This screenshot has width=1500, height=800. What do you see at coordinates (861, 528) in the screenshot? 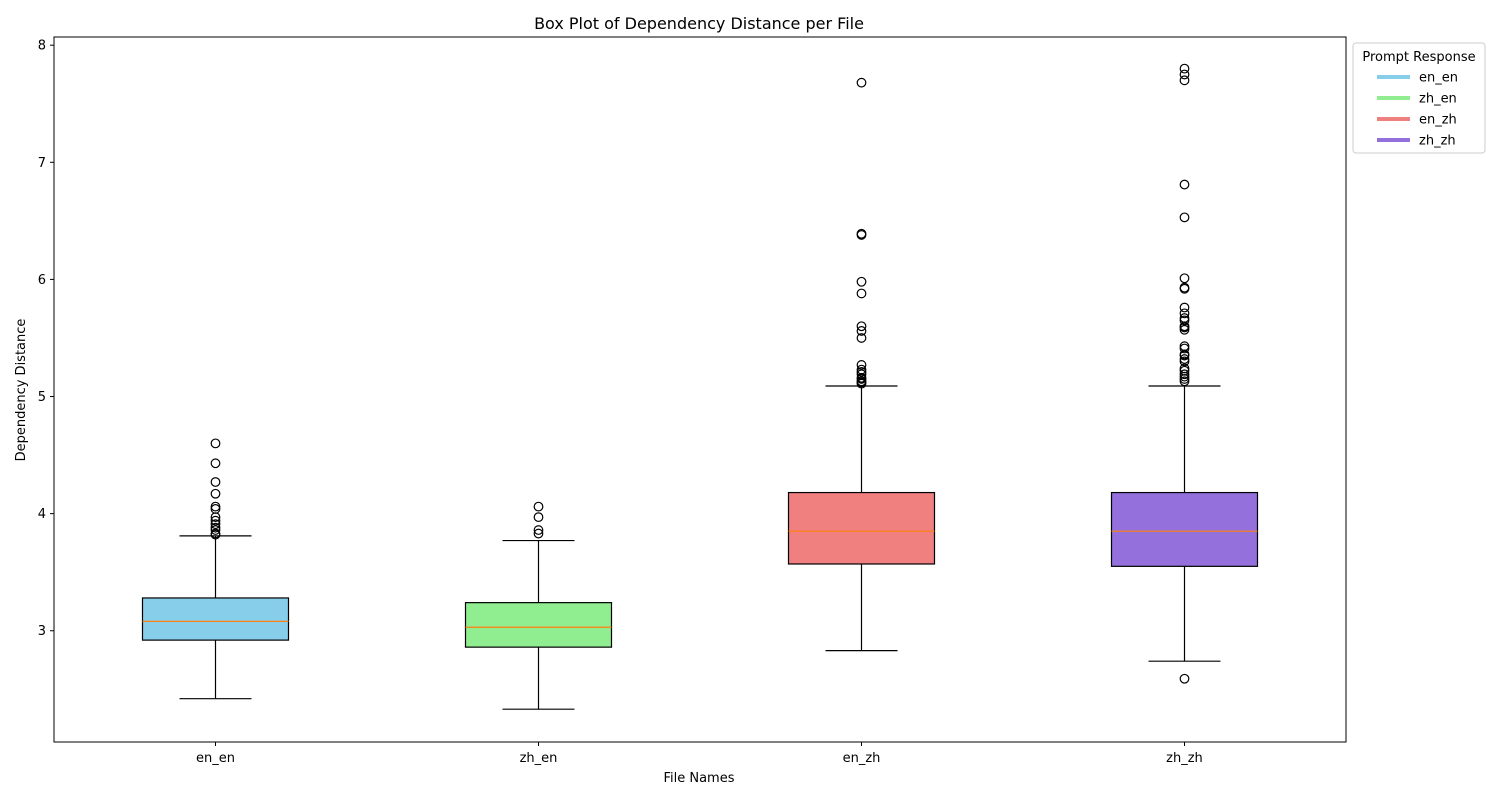
I see `box-en_zh` at bounding box center [861, 528].